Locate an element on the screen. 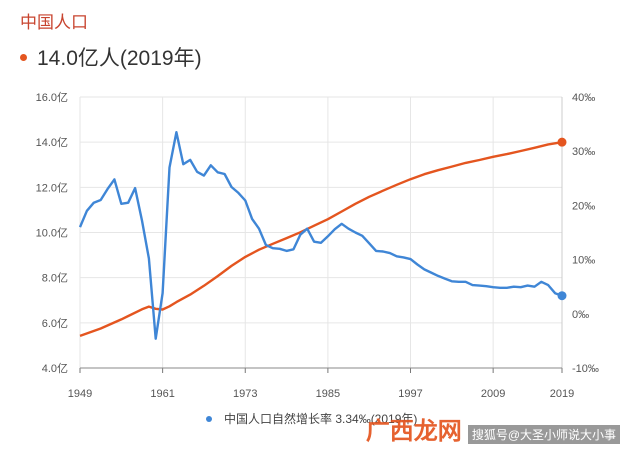 This screenshot has height=450, width=634. right-tick-label: 10‰ is located at coordinates (583, 261).